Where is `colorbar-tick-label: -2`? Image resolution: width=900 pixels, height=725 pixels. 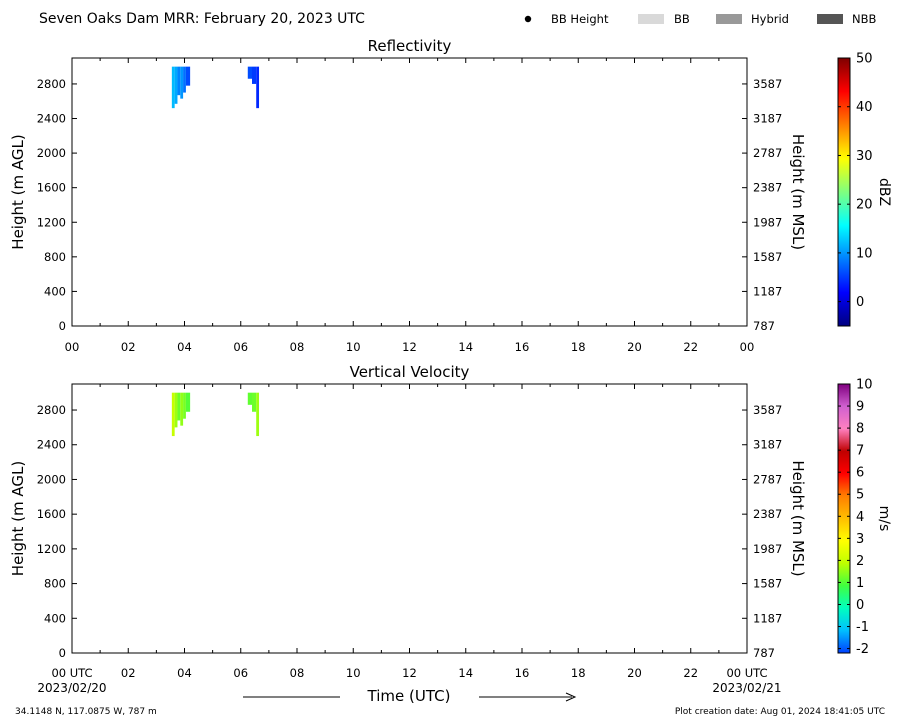
colorbar-tick-label: -2 is located at coordinates (862, 649).